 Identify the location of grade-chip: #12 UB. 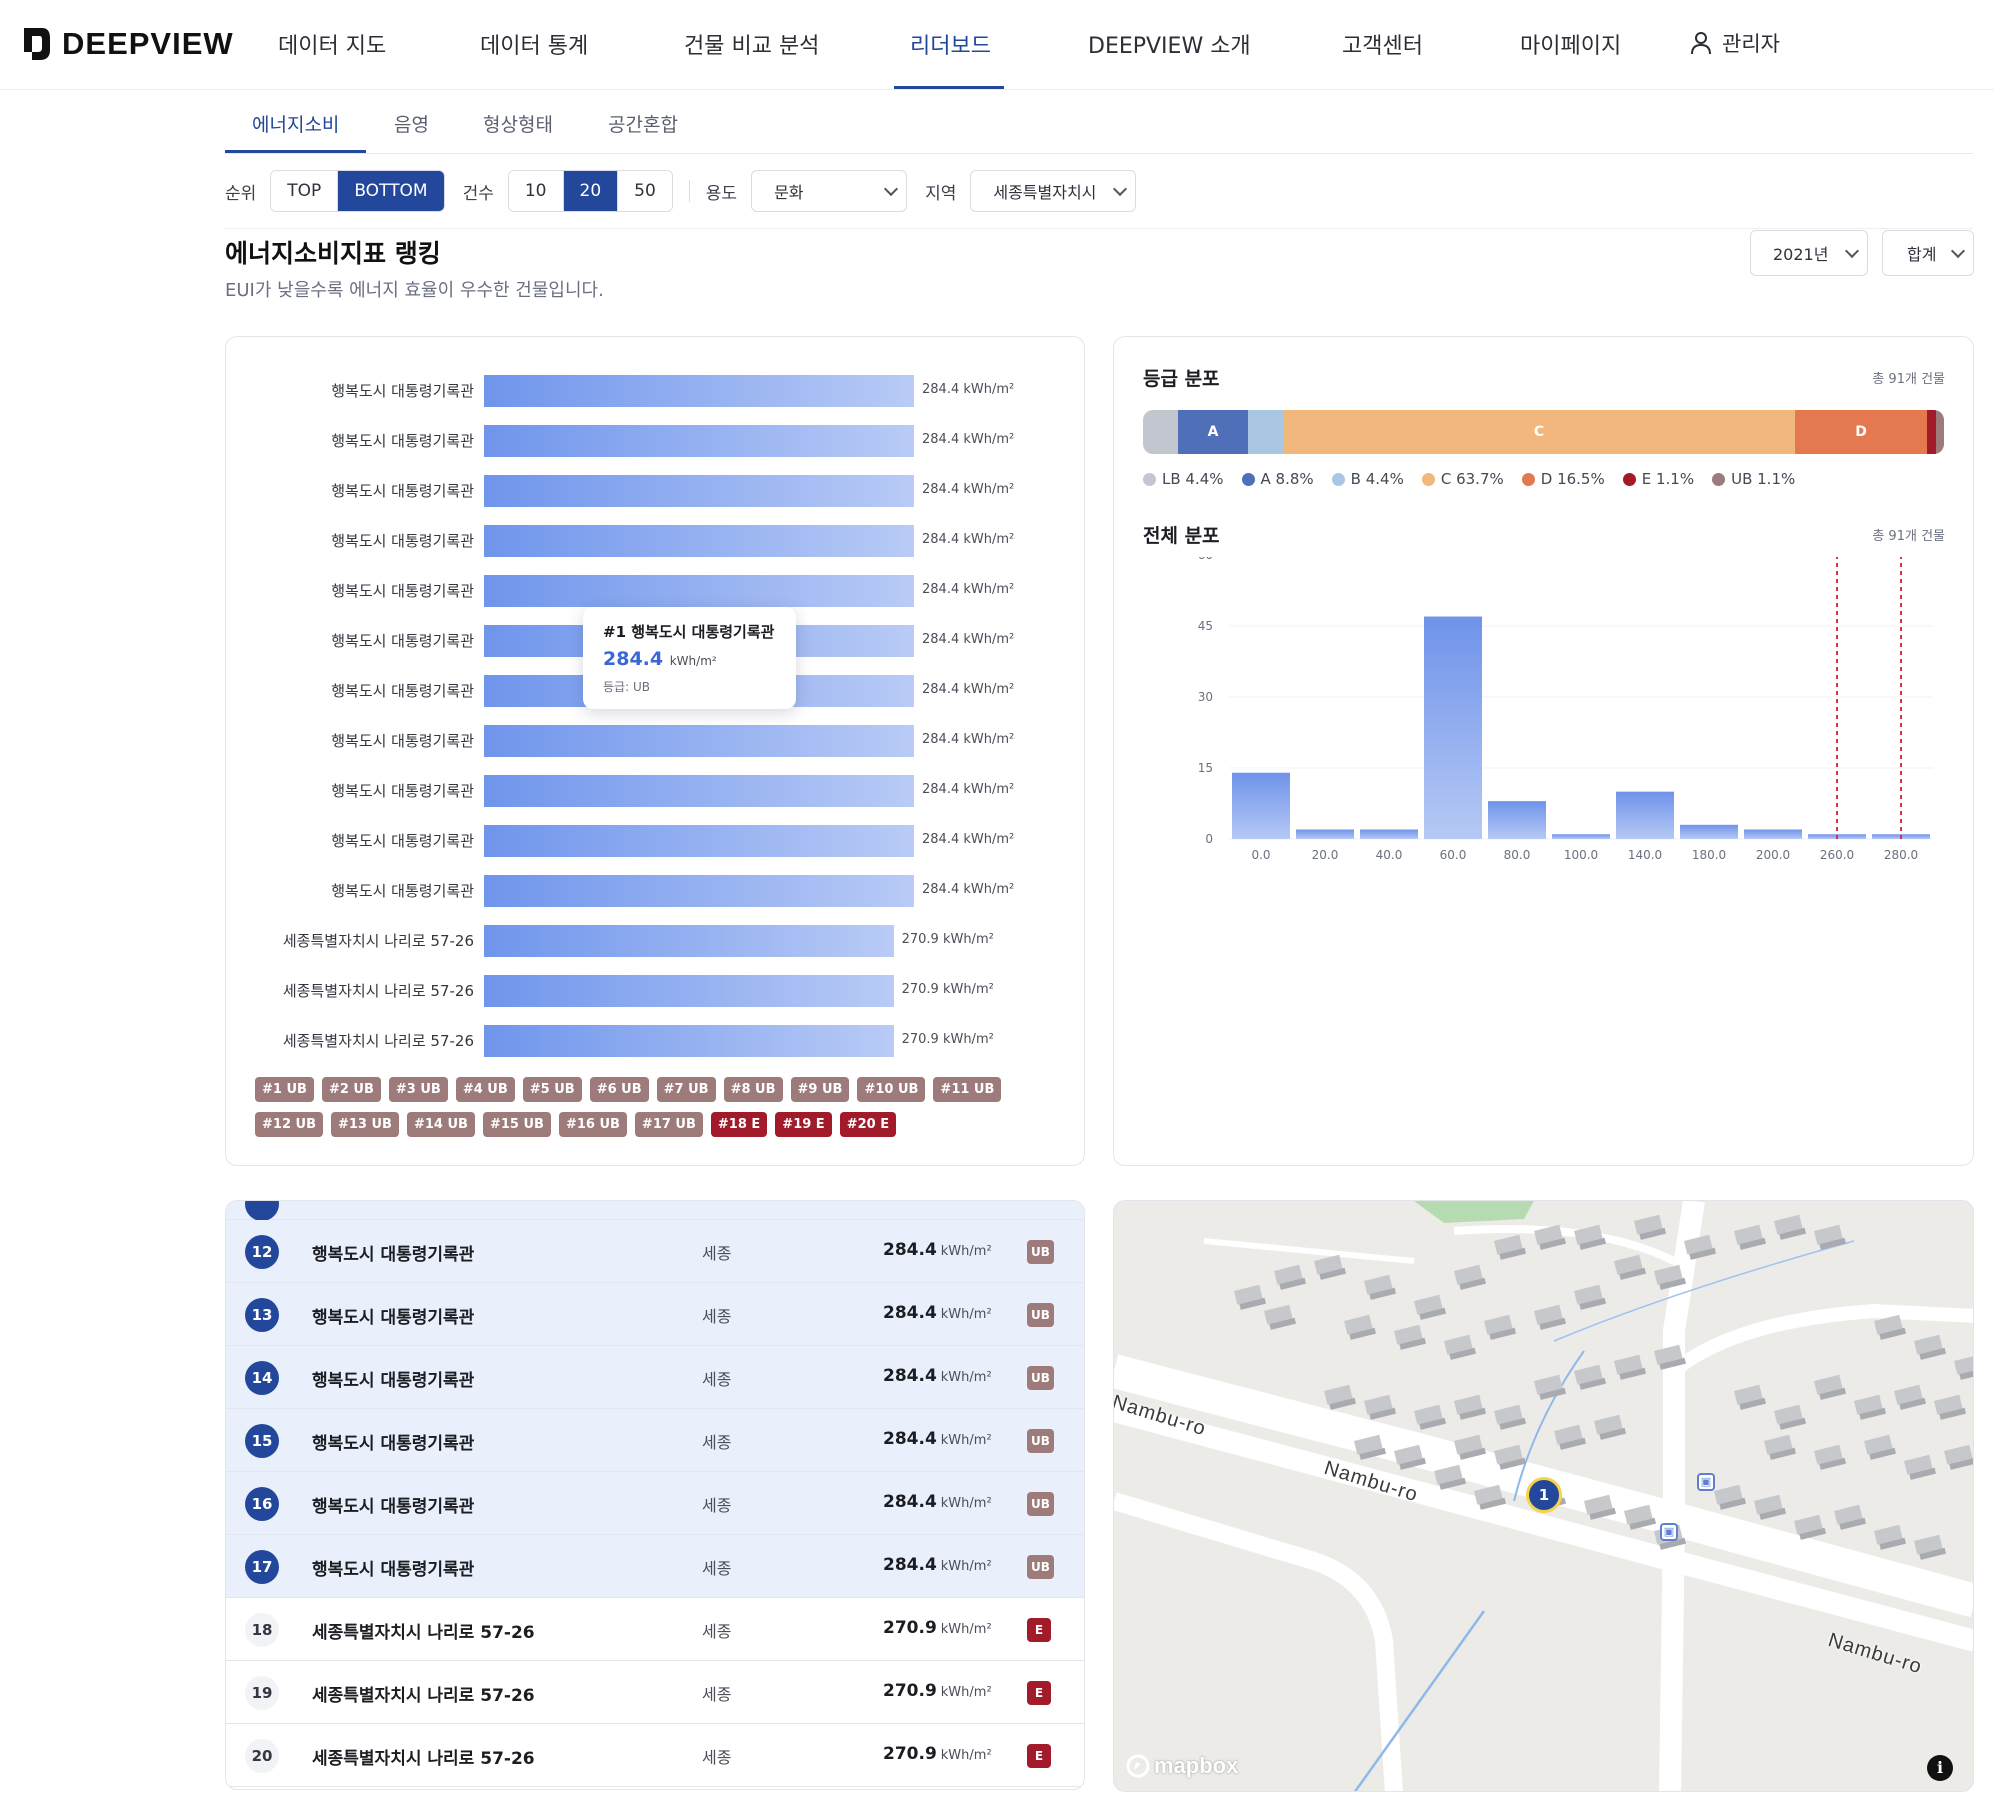
(289, 1124).